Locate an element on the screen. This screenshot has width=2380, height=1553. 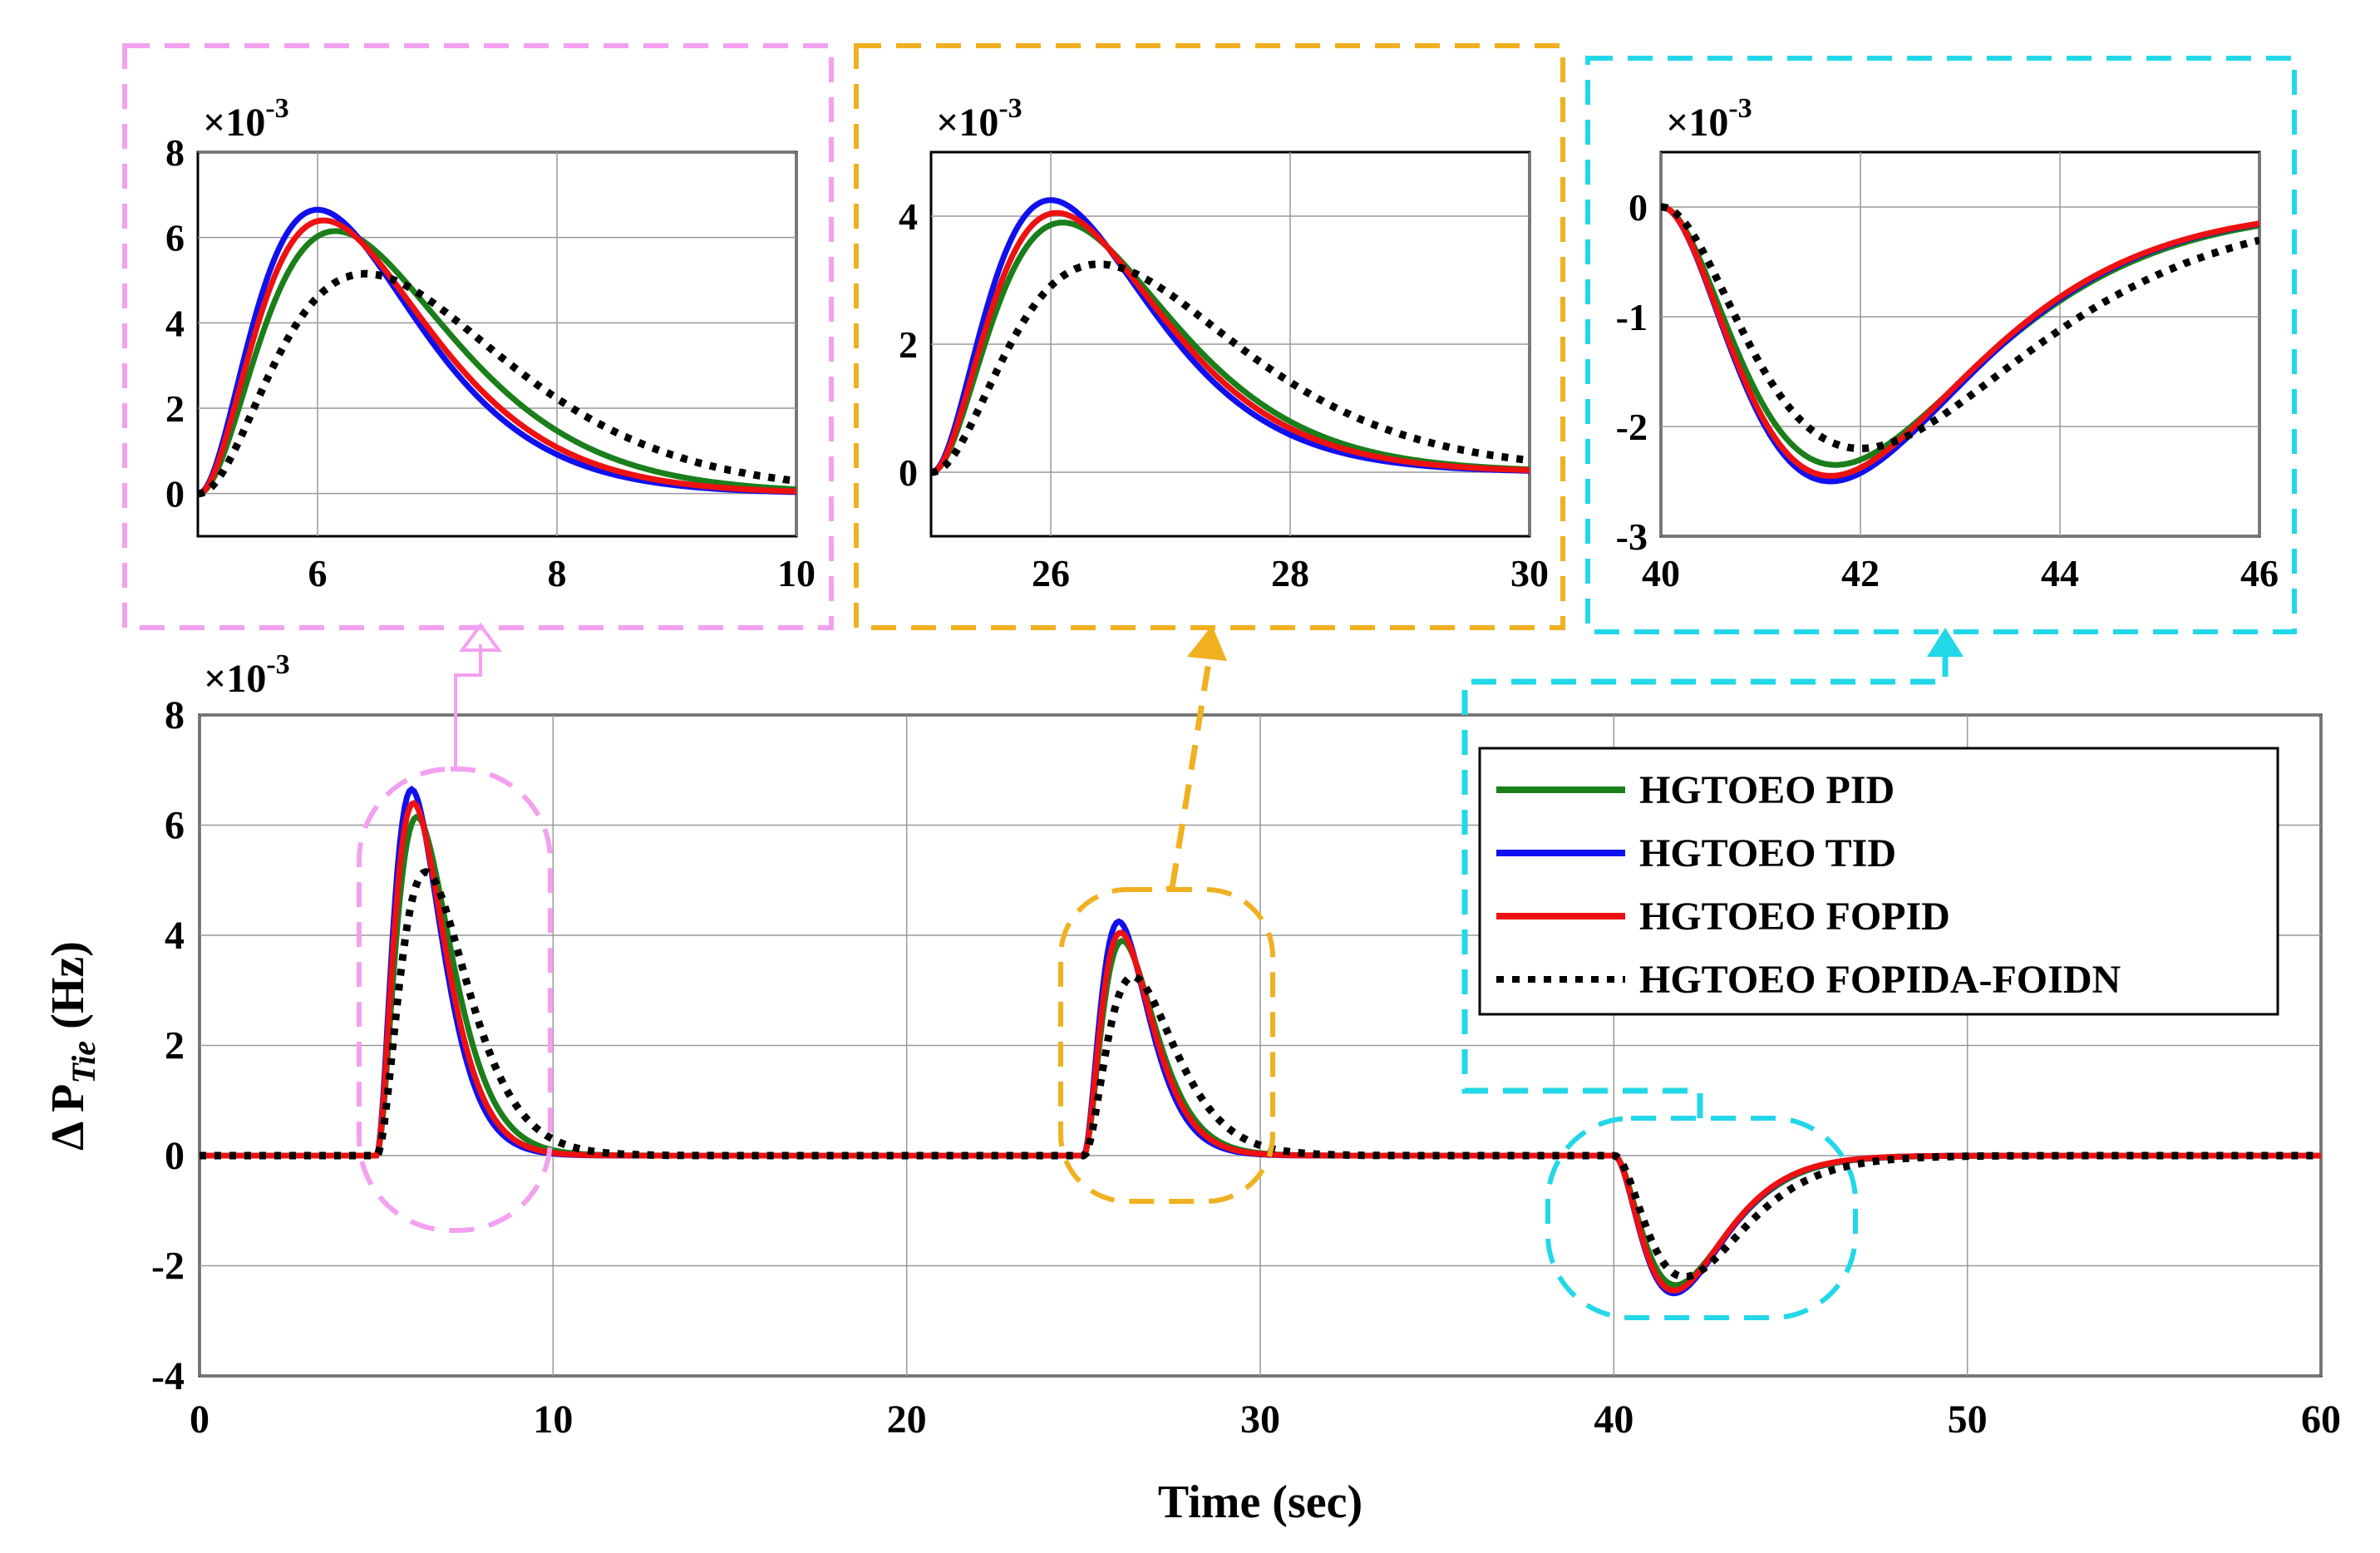
inset-2: 26 28 30 0 2 4 ×10⁻³ is located at coordinates (1209, 336).